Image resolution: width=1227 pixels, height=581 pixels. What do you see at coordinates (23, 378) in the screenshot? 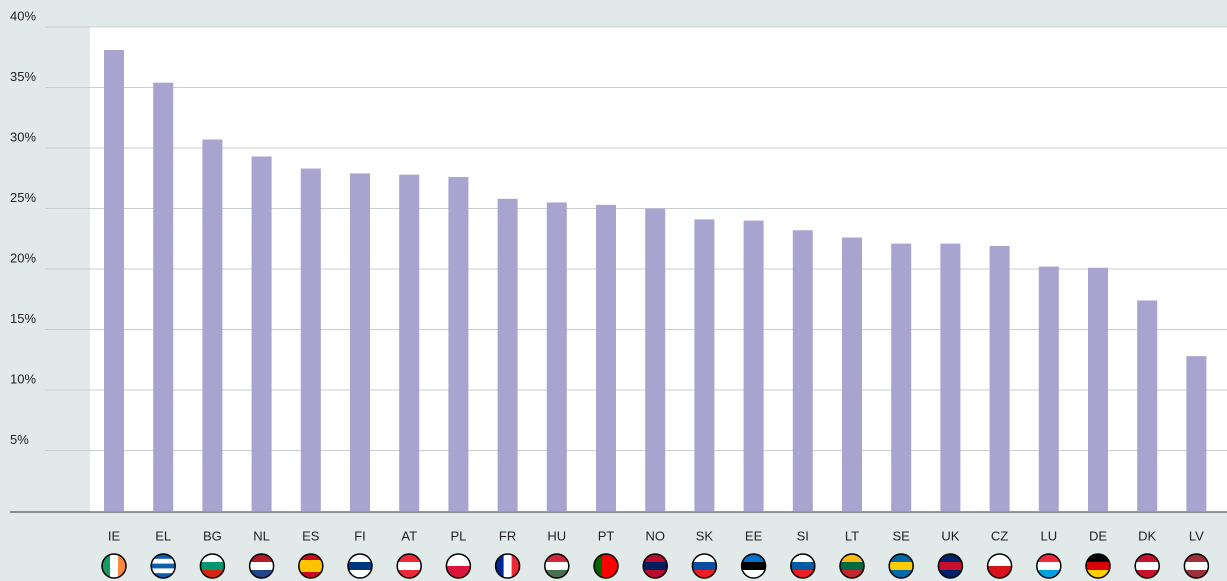
I see `y-tick-label: 10%` at bounding box center [23, 378].